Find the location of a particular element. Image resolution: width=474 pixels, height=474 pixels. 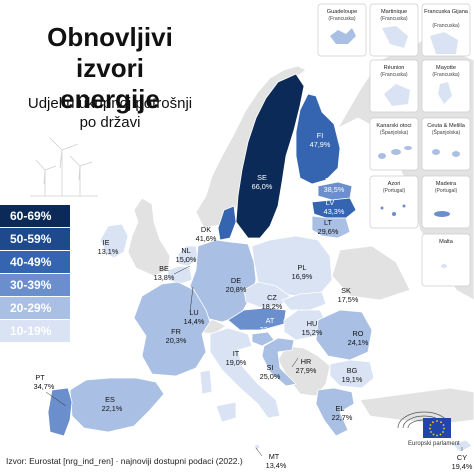

country-value-hu: 15,2% is located at coordinates (312, 332).